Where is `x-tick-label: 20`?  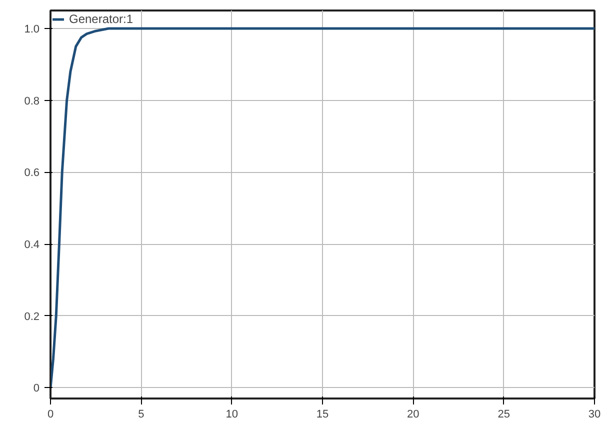 x-tick-label: 20 is located at coordinates (413, 414).